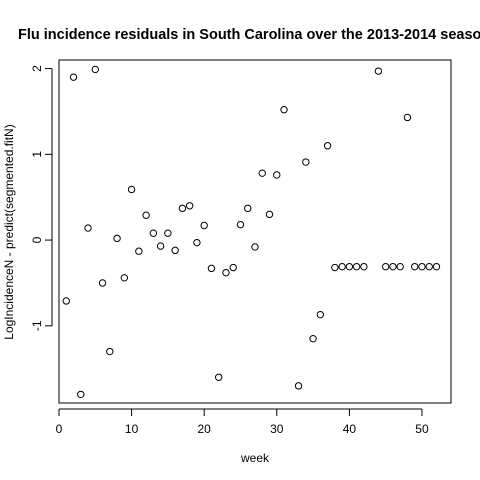  What do you see at coordinates (255, 458) in the screenshot?
I see `x-axis-label: week` at bounding box center [255, 458].